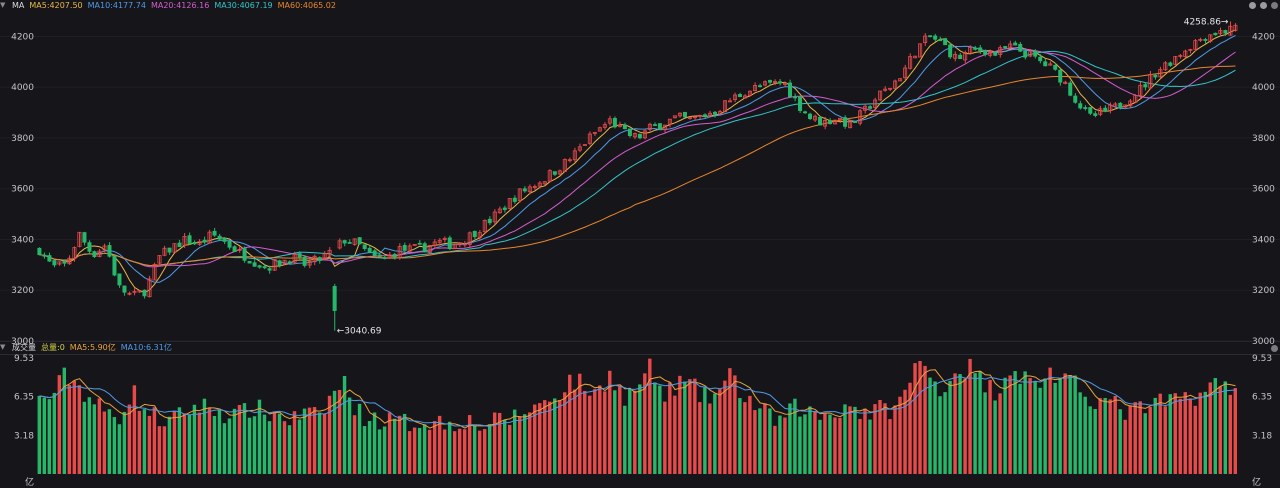 The height and width of the screenshot is (488, 1280). What do you see at coordinates (1262, 436) in the screenshot?
I see `volume-tick-label-right: 3.18` at bounding box center [1262, 436].